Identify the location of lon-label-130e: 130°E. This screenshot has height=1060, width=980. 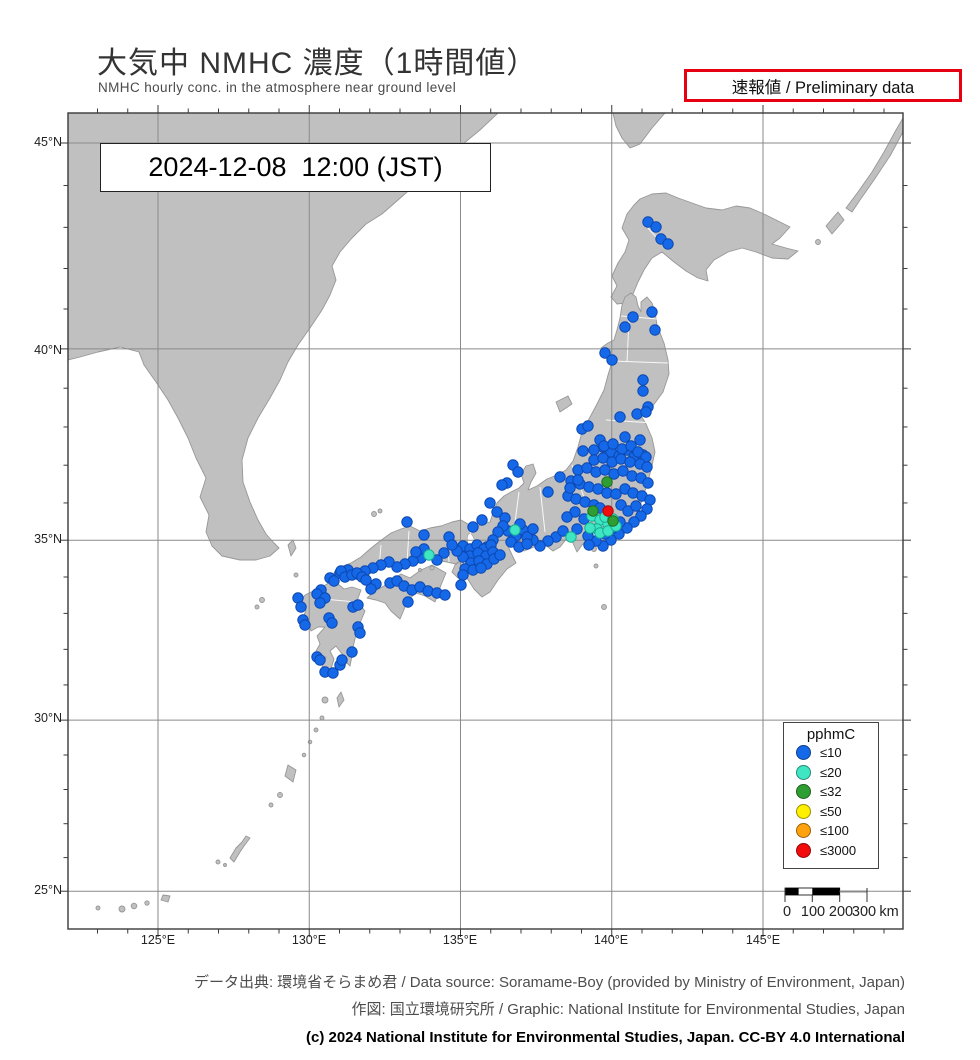
(309, 940).